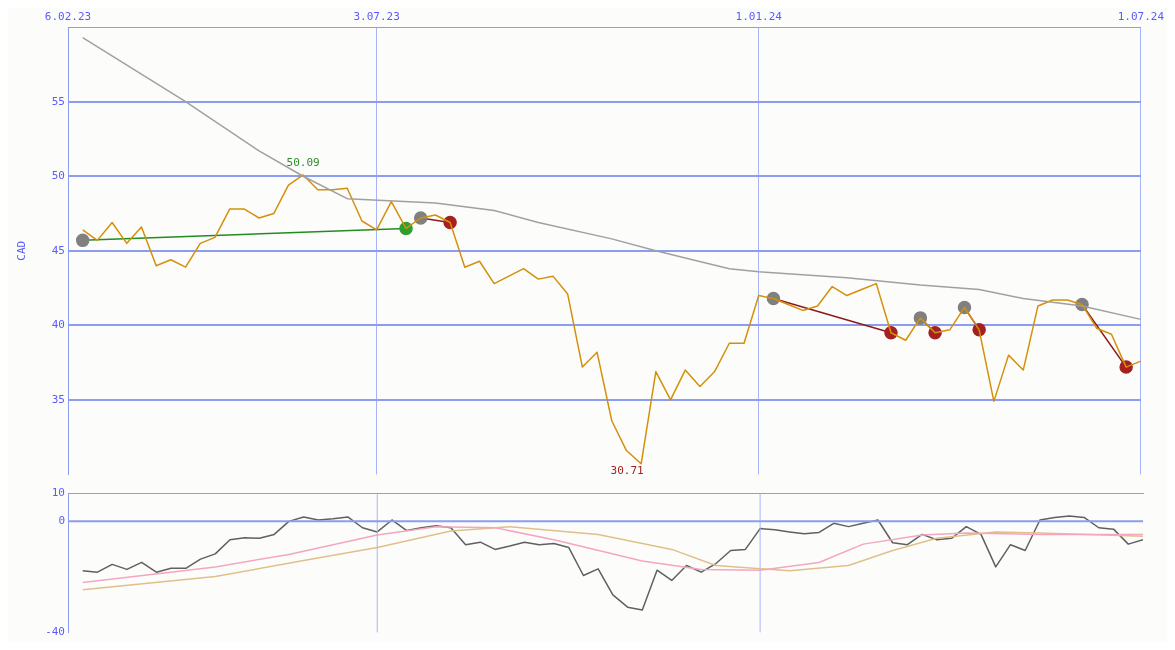 Image resolution: width=1175 pixels, height=650 pixels. Describe the element at coordinates (61, 521) in the screenshot. I see `y-tick-label: 0` at that location.